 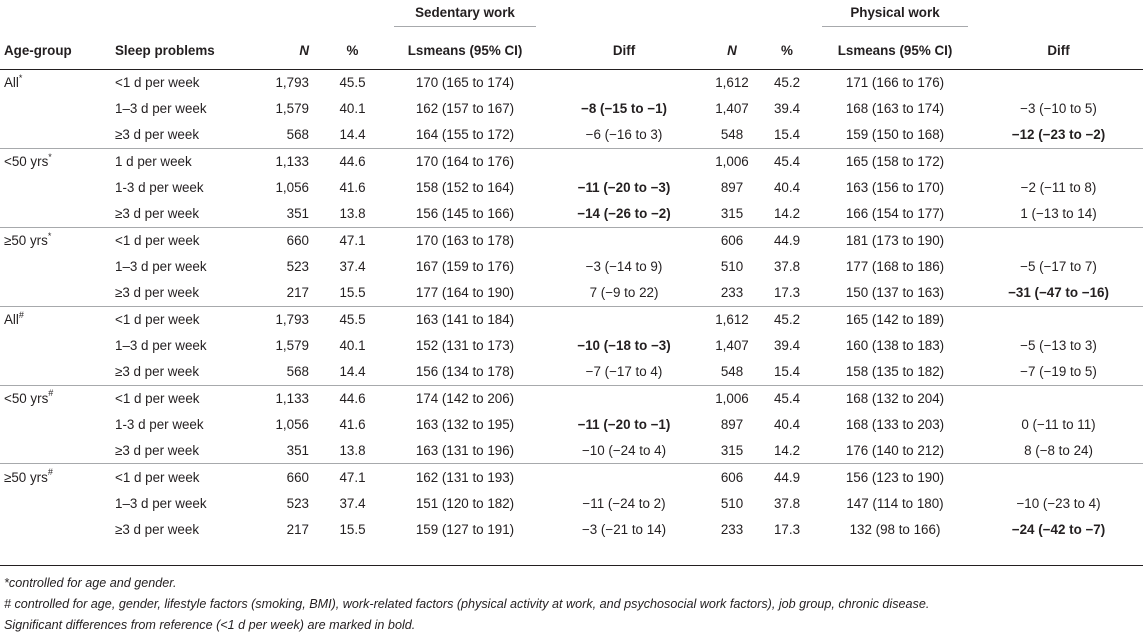 What do you see at coordinates (1058, 345) in the screenshot?
I see `cell-diff-physical: −5 (−13 to 3)` at bounding box center [1058, 345].